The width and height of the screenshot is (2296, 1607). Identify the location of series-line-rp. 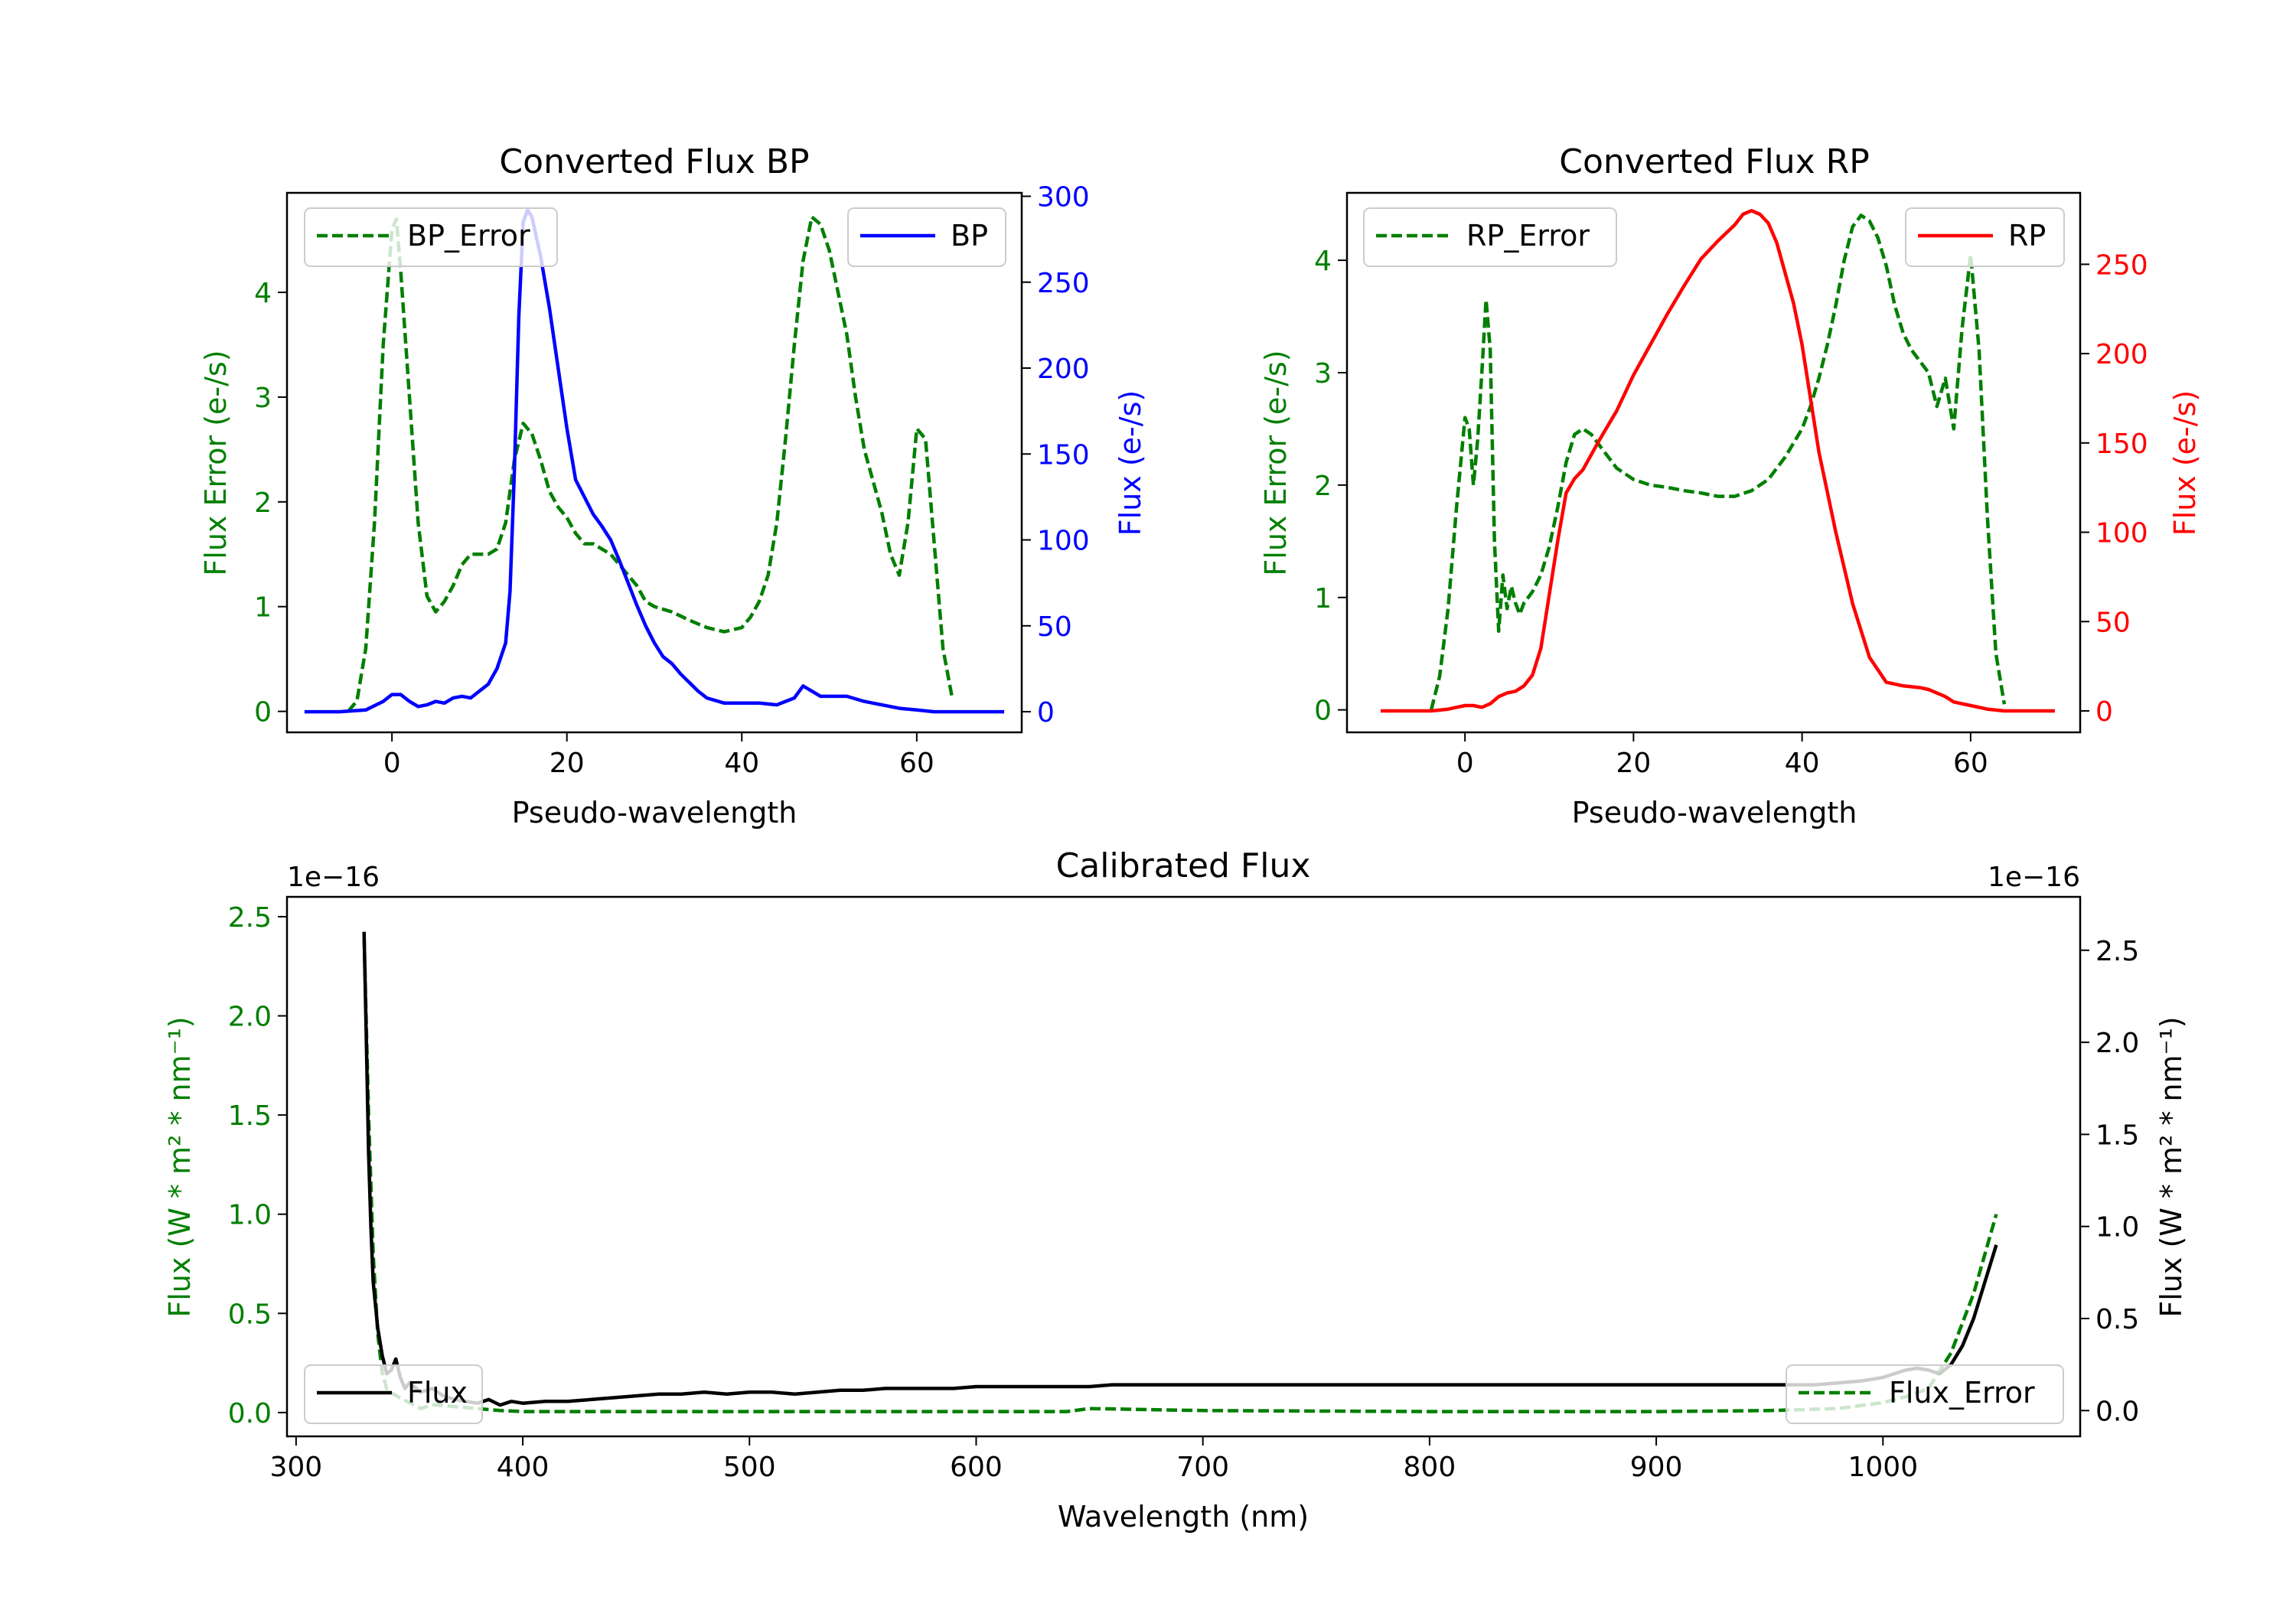
(1718, 461).